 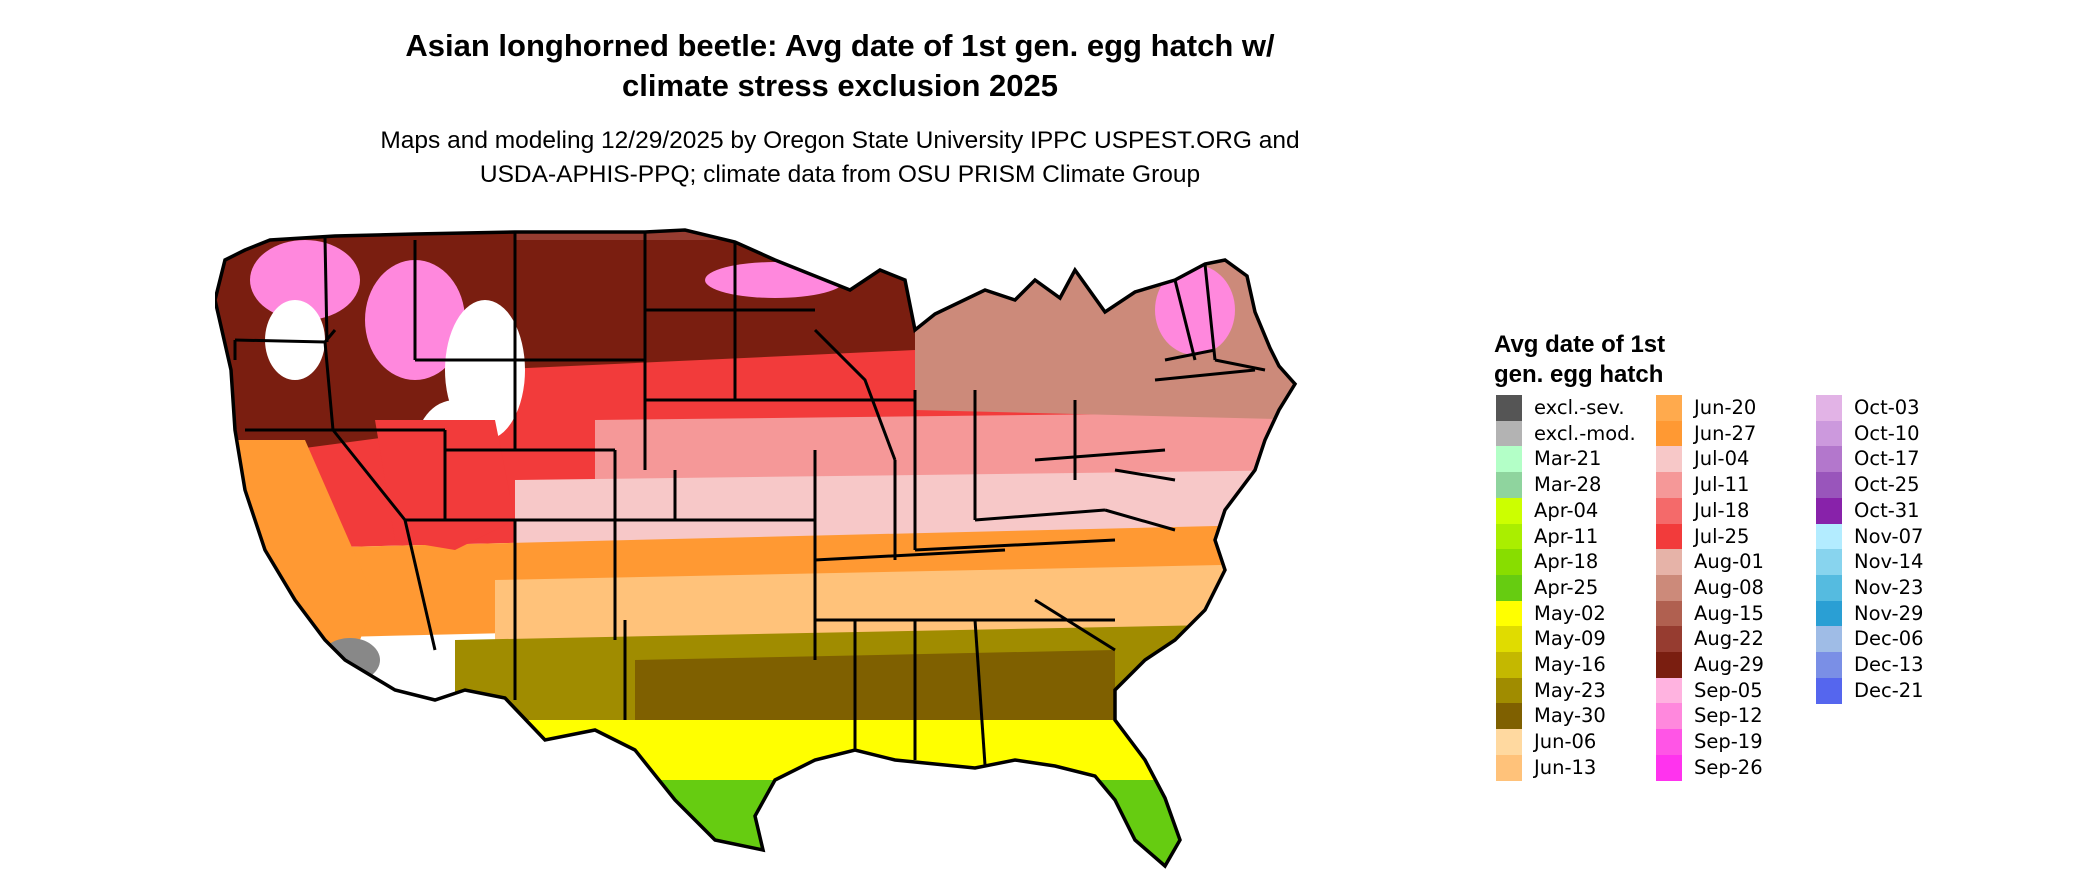 What do you see at coordinates (1570, 664) in the screenshot?
I see `legend-label: May-16` at bounding box center [1570, 664].